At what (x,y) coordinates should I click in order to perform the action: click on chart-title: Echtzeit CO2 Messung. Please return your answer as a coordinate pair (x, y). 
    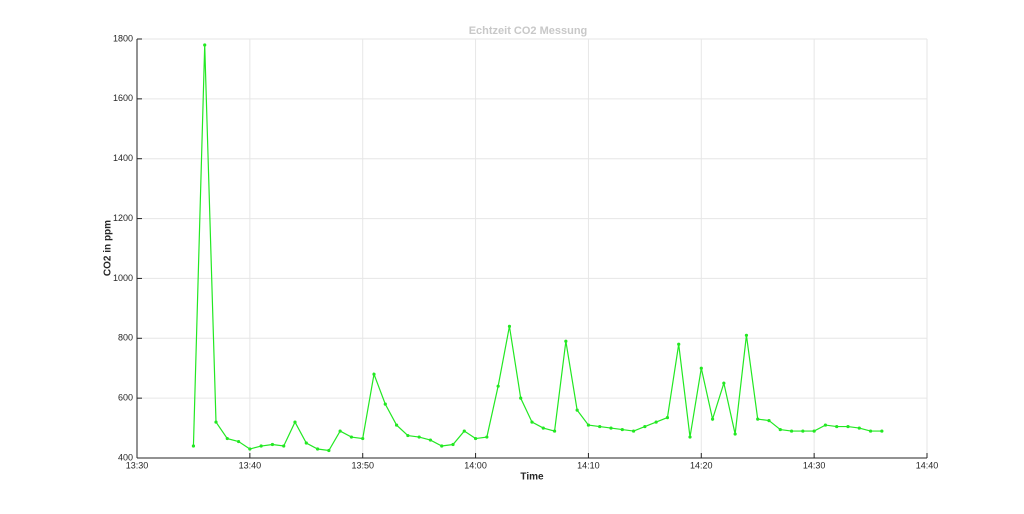
    Looking at the image, I should click on (528, 31).